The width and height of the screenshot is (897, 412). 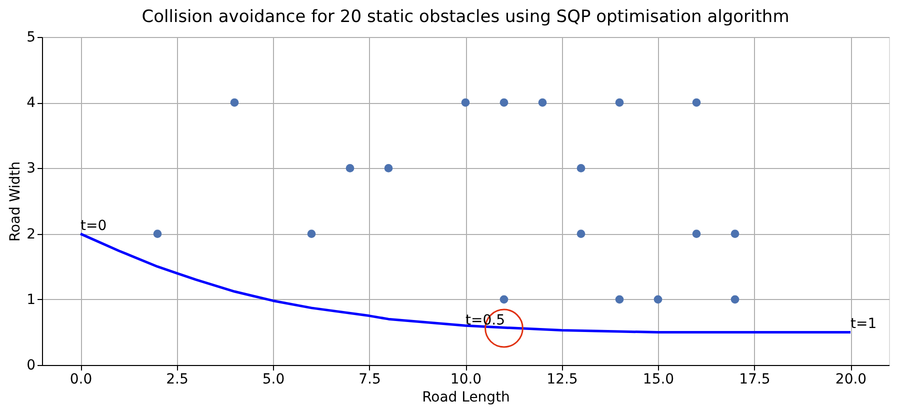 What do you see at coordinates (16, 201) in the screenshot?
I see `y-axis-title: Road Width` at bounding box center [16, 201].